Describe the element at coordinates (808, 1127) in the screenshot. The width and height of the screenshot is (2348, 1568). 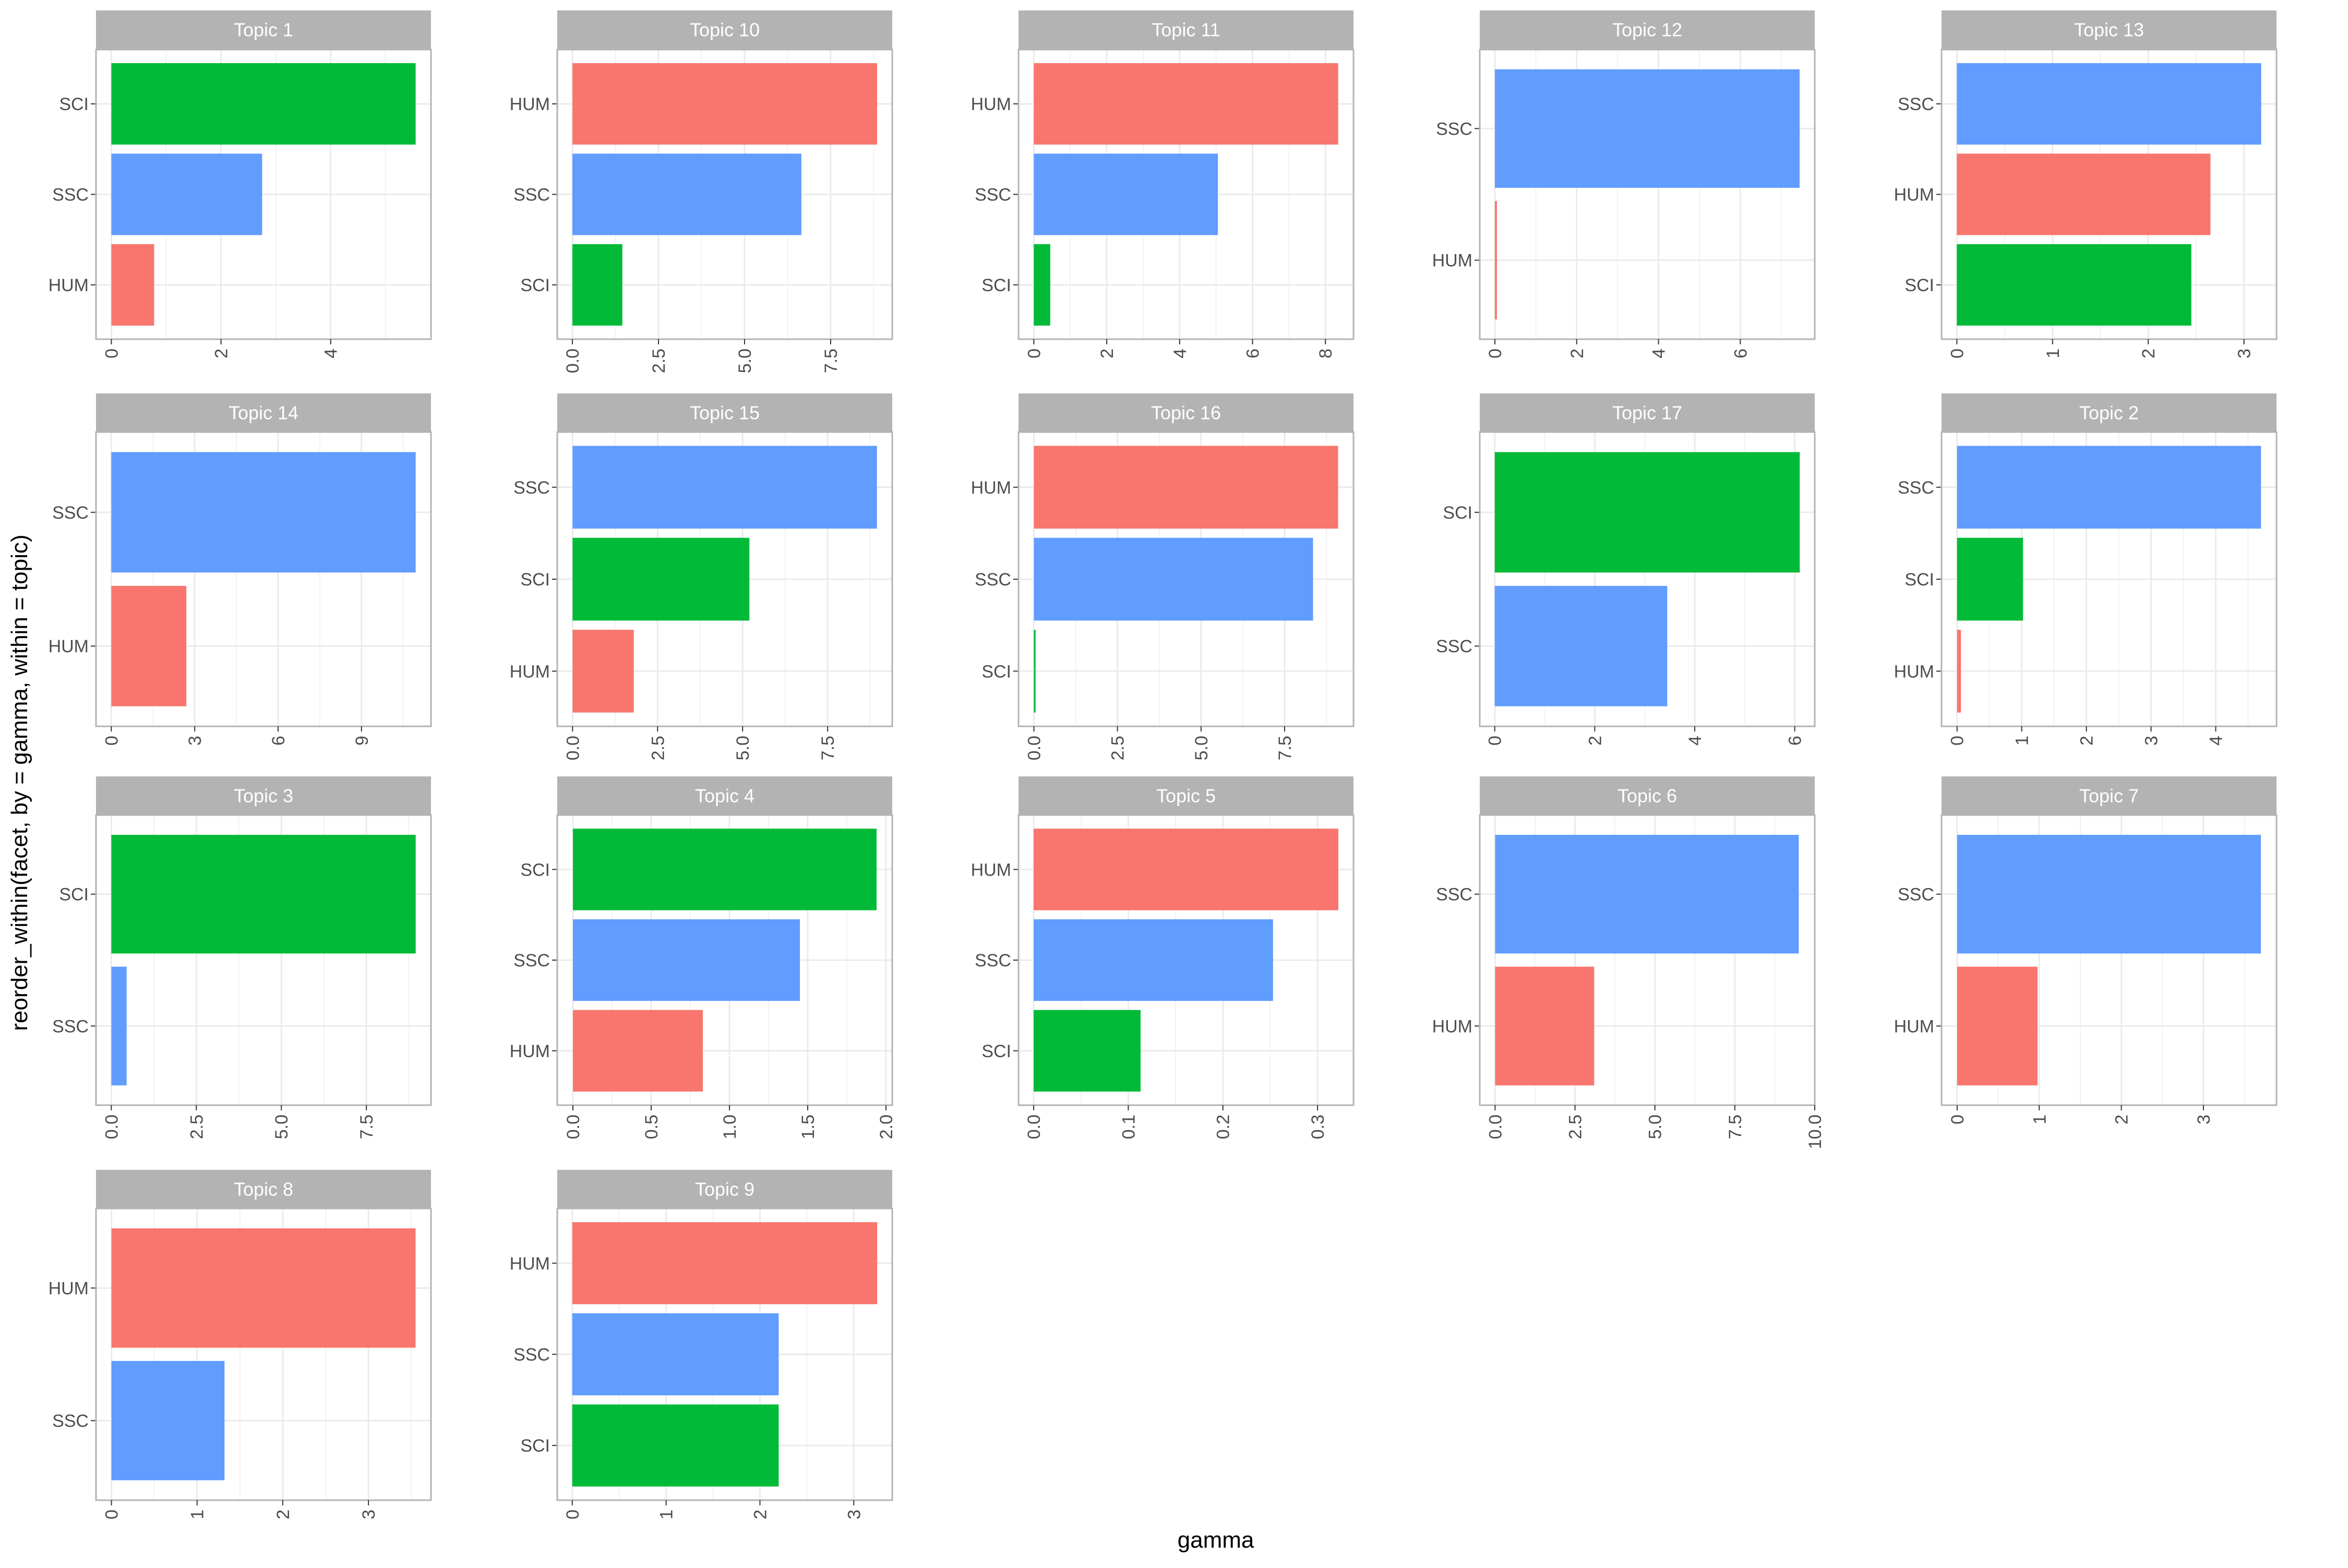
I see `x-tick-label: 1.5` at that location.